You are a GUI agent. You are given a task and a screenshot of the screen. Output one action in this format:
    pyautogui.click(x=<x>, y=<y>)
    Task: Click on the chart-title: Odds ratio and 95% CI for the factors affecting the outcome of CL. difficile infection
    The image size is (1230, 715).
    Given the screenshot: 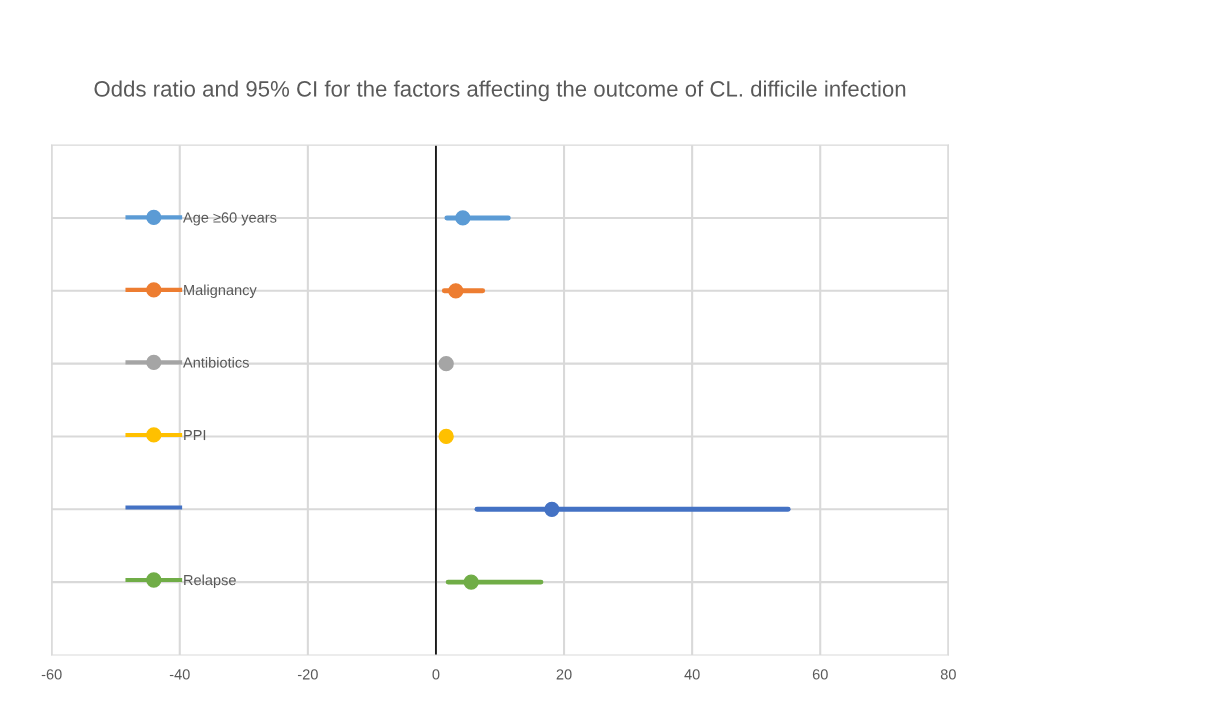 What is the action you would take?
    pyautogui.click(x=500, y=91)
    